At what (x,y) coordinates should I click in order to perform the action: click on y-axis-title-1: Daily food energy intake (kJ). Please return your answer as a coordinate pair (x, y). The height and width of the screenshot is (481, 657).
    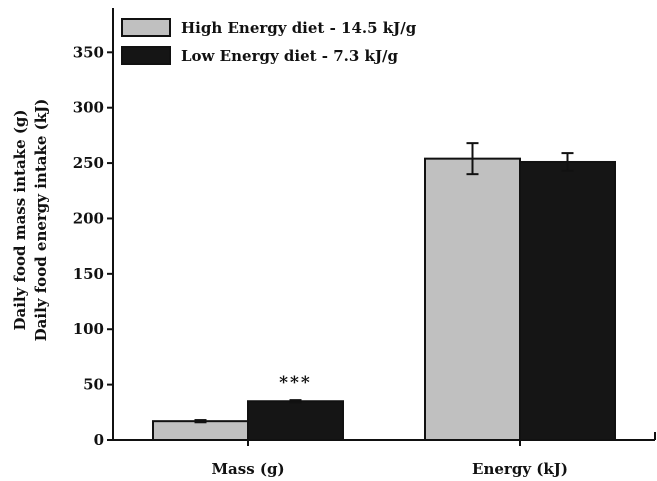
    Looking at the image, I should click on (41, 220).